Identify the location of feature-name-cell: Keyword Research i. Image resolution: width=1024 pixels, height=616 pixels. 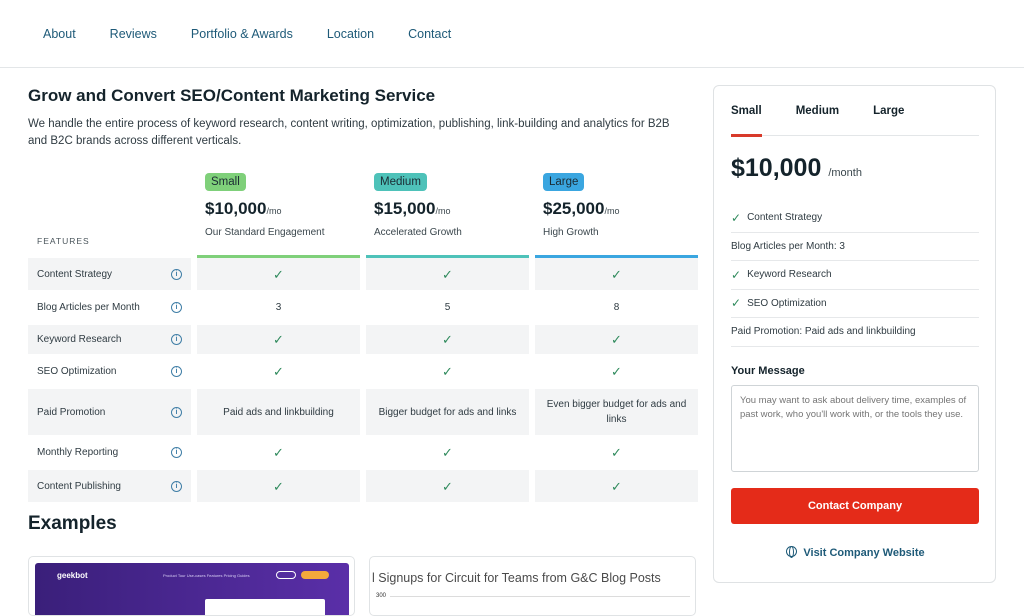
(109, 339).